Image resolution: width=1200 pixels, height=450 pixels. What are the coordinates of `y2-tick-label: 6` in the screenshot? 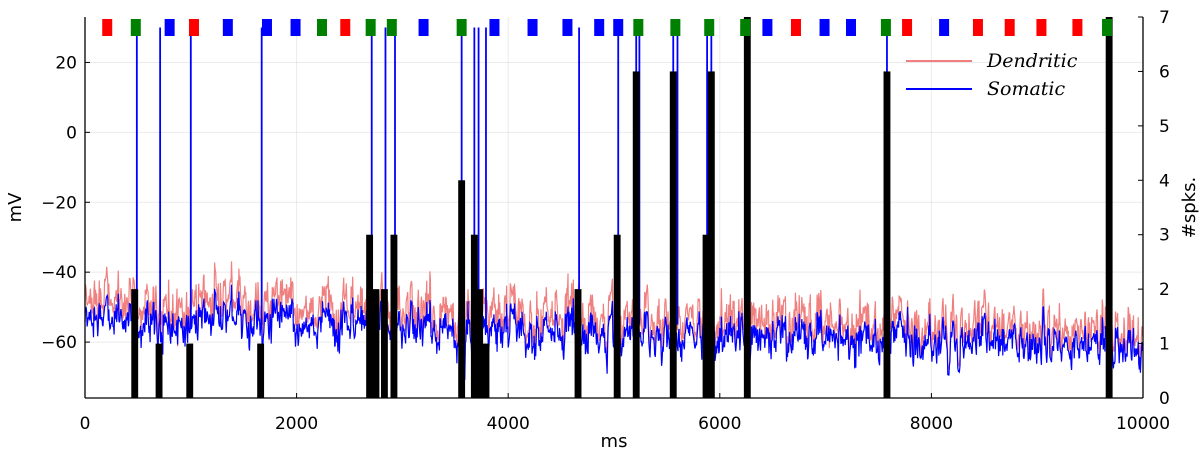 It's located at (1164, 72).